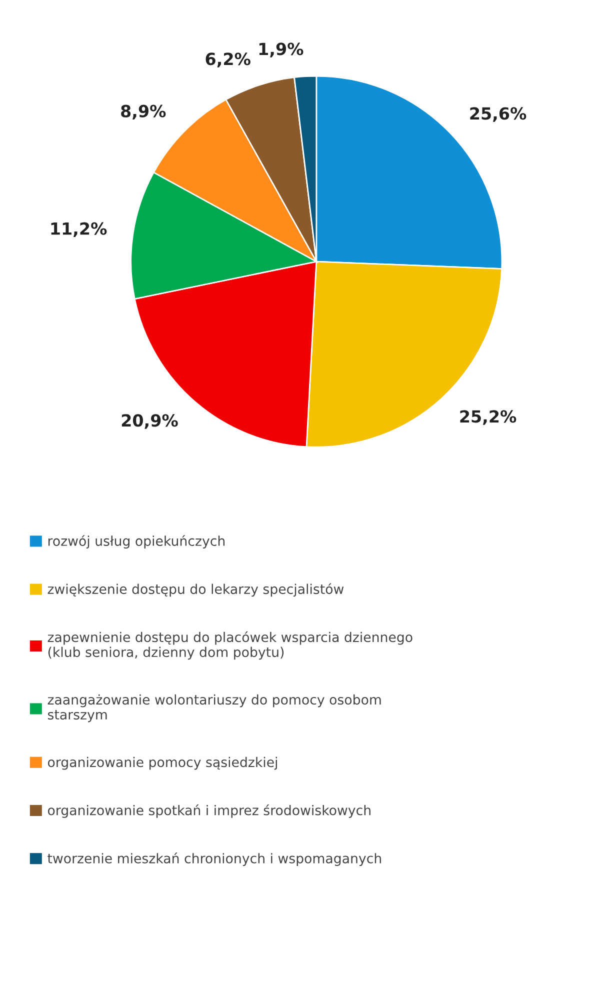 The image size is (597, 987). What do you see at coordinates (196, 590) in the screenshot?
I see `legend-label: zwiększenie dostępu do lekarzy specjalistów` at bounding box center [196, 590].